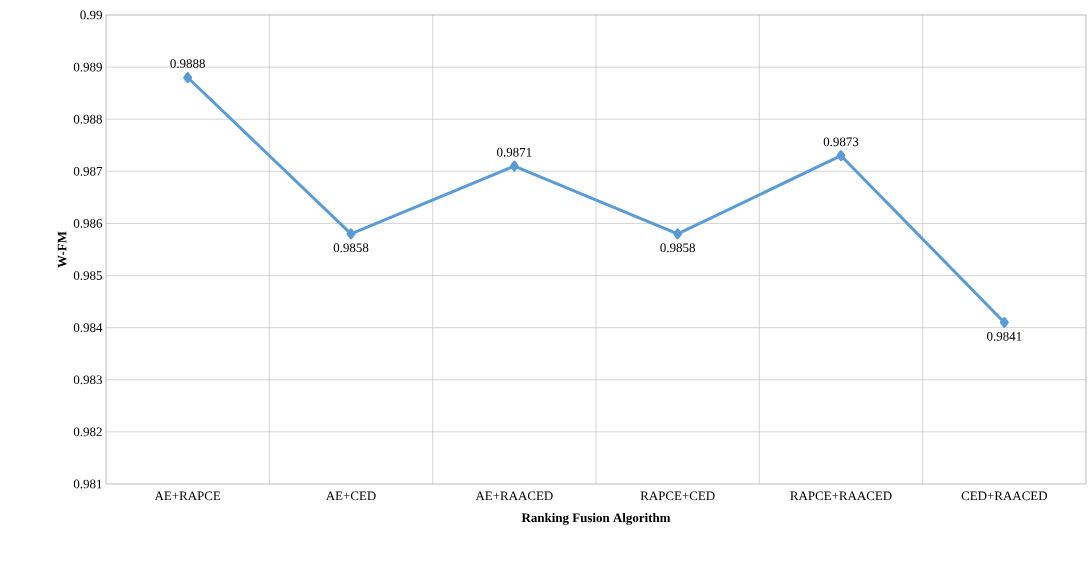 Image resolution: width=1089 pixels, height=569 pixels. I want to click on y-tick-label: 0.984, so click(88, 328).